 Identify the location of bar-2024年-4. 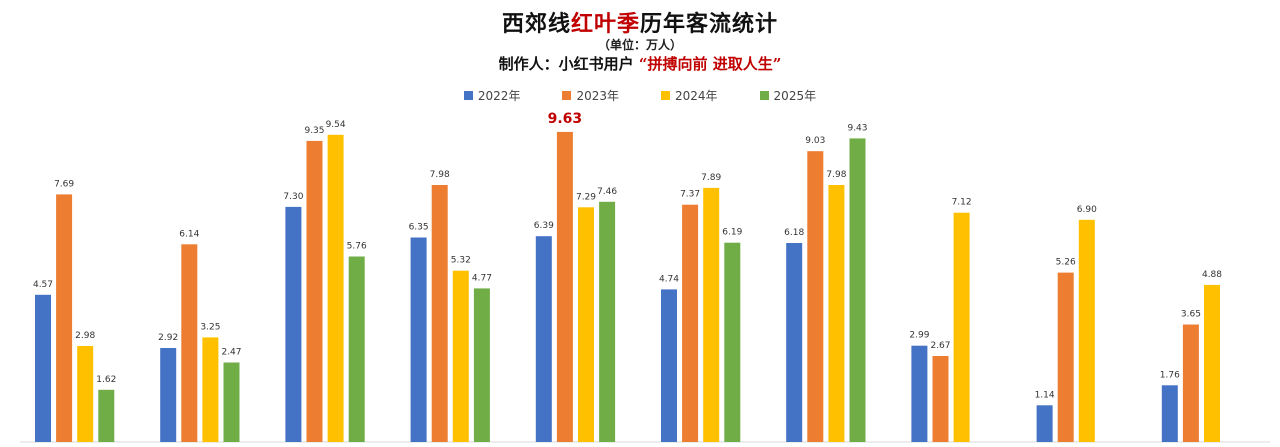
(460, 356).